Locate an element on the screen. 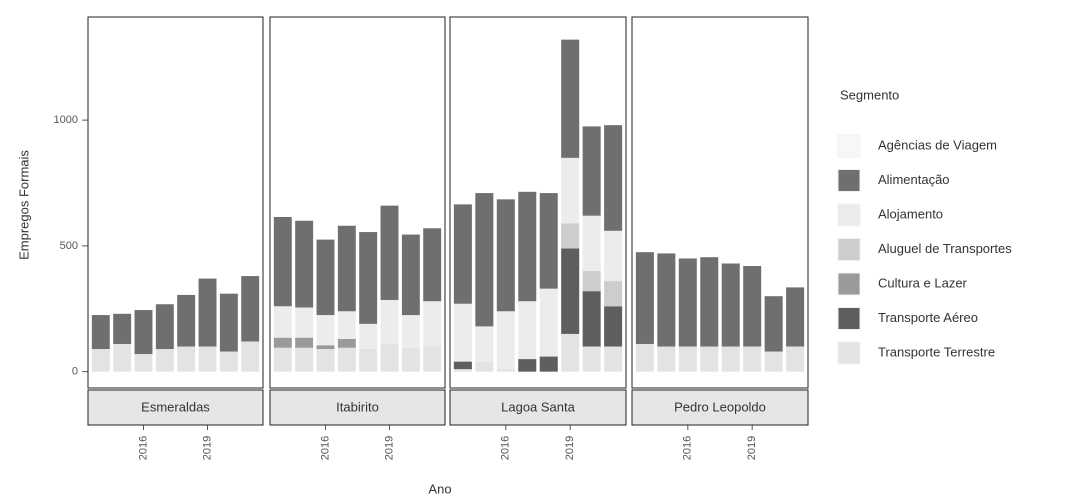 This screenshot has width=1067, height=500. x-axis-label: Ano is located at coordinates (439, 488).